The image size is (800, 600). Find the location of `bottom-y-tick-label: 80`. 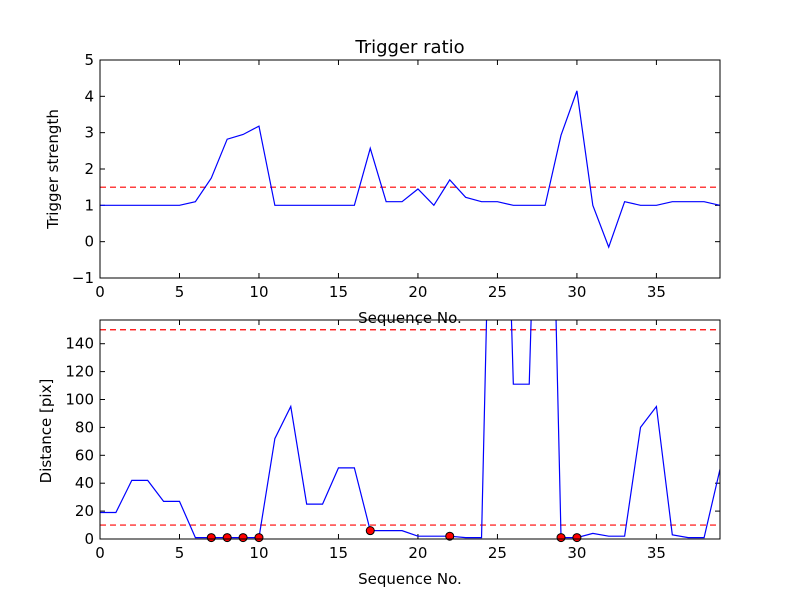

bottom-y-tick-label: 80 is located at coordinates (84, 427).